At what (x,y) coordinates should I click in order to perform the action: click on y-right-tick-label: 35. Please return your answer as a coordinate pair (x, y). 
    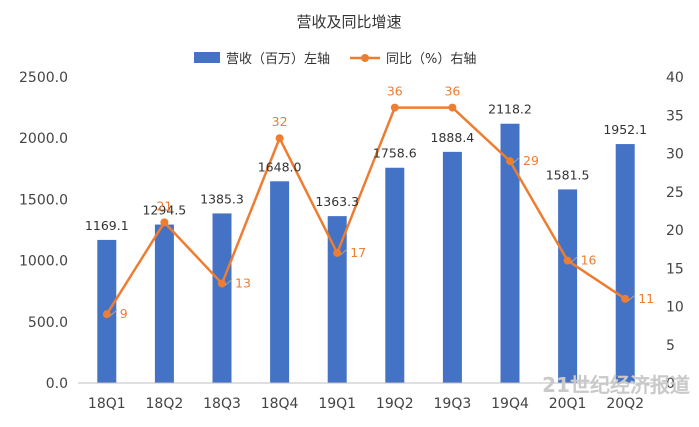
    Looking at the image, I should click on (675, 116).